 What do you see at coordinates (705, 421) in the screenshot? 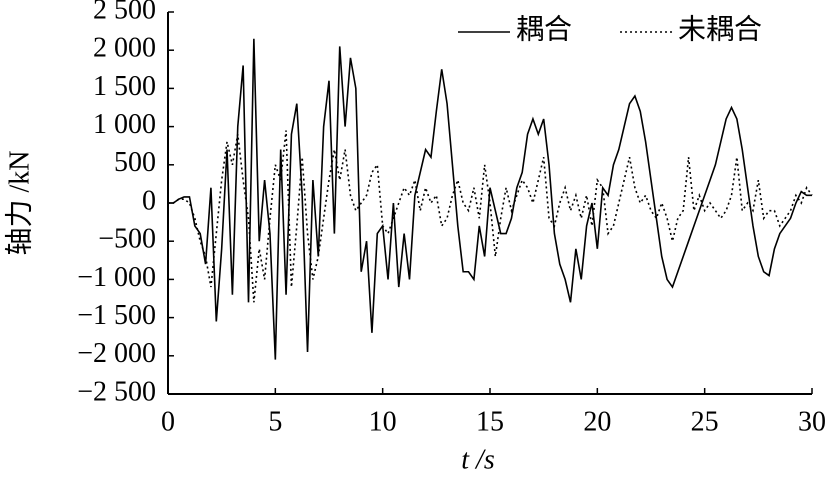
I see `x-tick-label: 25` at bounding box center [705, 421].